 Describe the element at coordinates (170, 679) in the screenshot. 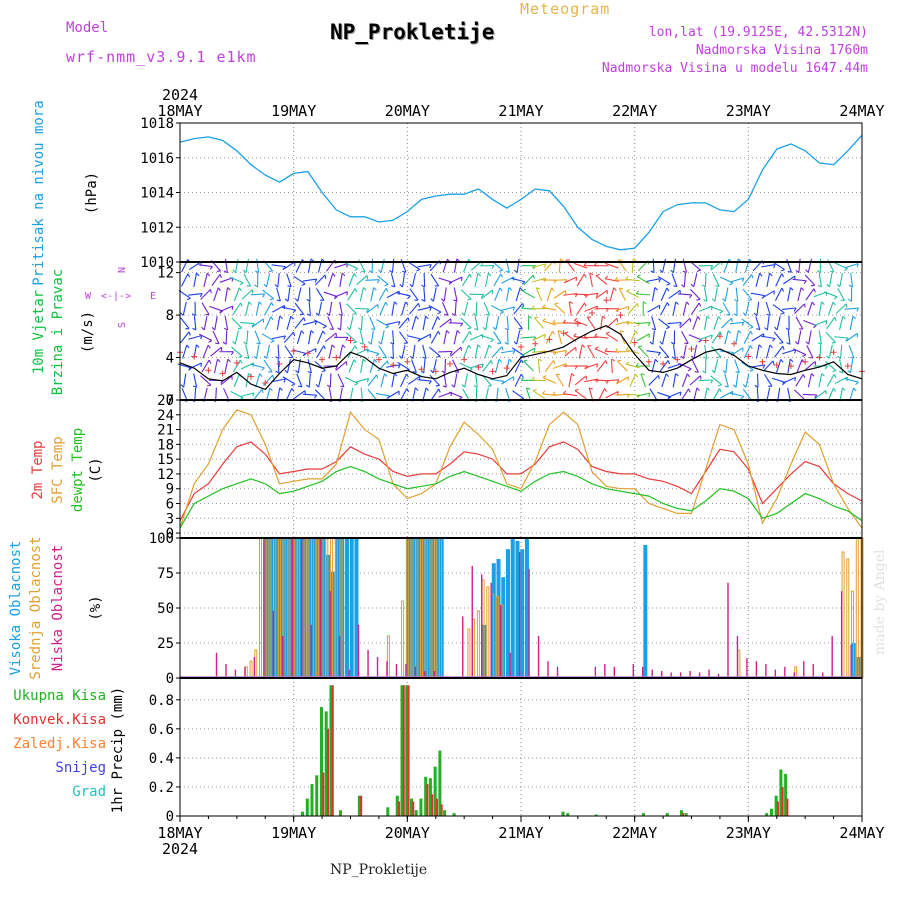

I see `y-tick-label: 0` at that location.